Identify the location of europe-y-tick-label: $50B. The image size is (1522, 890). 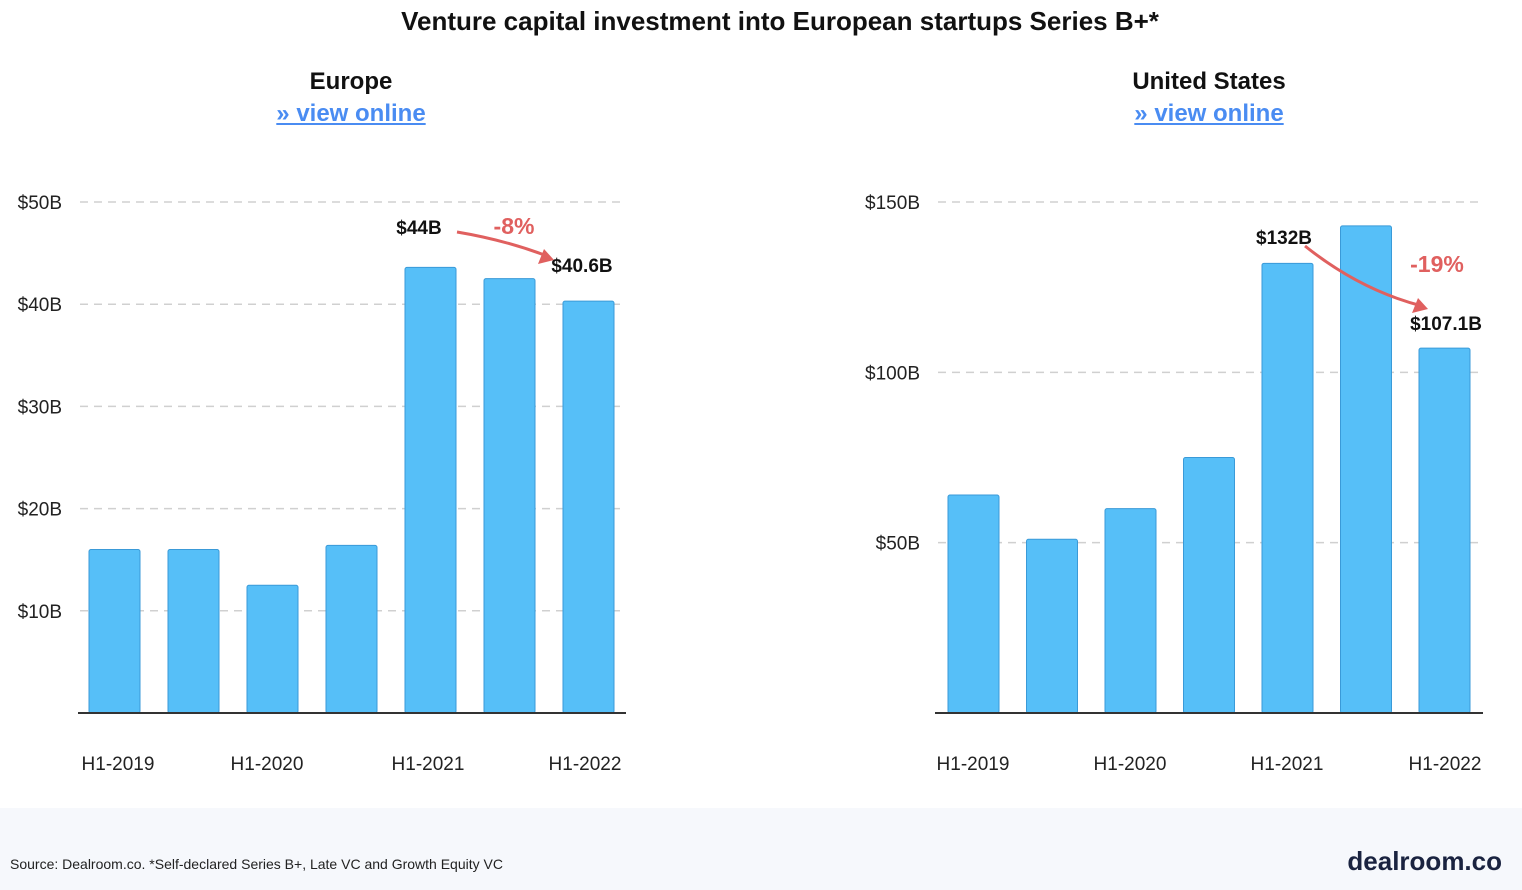
(40, 203).